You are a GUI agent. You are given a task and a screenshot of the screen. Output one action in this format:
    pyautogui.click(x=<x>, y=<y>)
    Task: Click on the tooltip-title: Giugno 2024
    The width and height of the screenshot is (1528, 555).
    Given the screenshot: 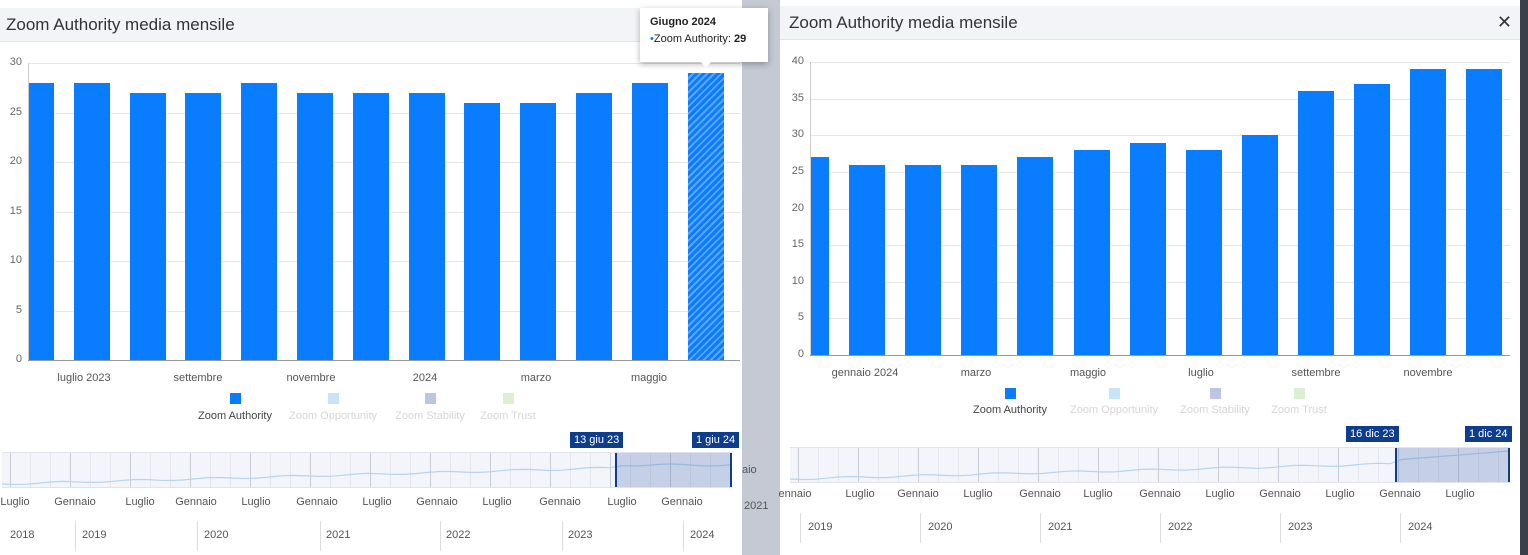 What is the action you would take?
    pyautogui.click(x=683, y=22)
    